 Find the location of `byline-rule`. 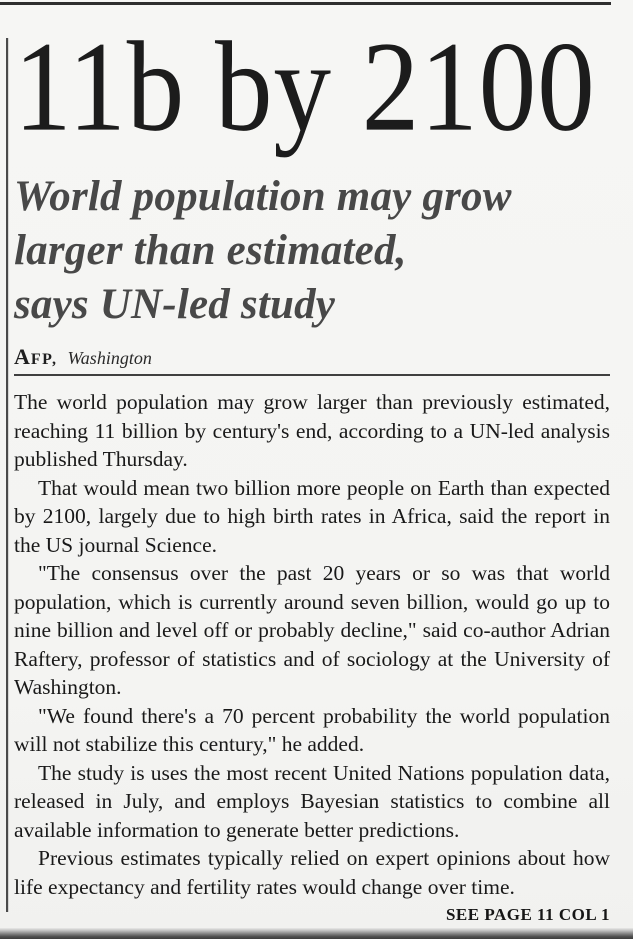

byline-rule is located at coordinates (312, 375).